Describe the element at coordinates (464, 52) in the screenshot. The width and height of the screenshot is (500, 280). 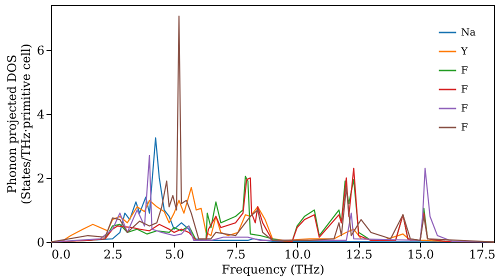
I see `legend-label: Y` at that location.